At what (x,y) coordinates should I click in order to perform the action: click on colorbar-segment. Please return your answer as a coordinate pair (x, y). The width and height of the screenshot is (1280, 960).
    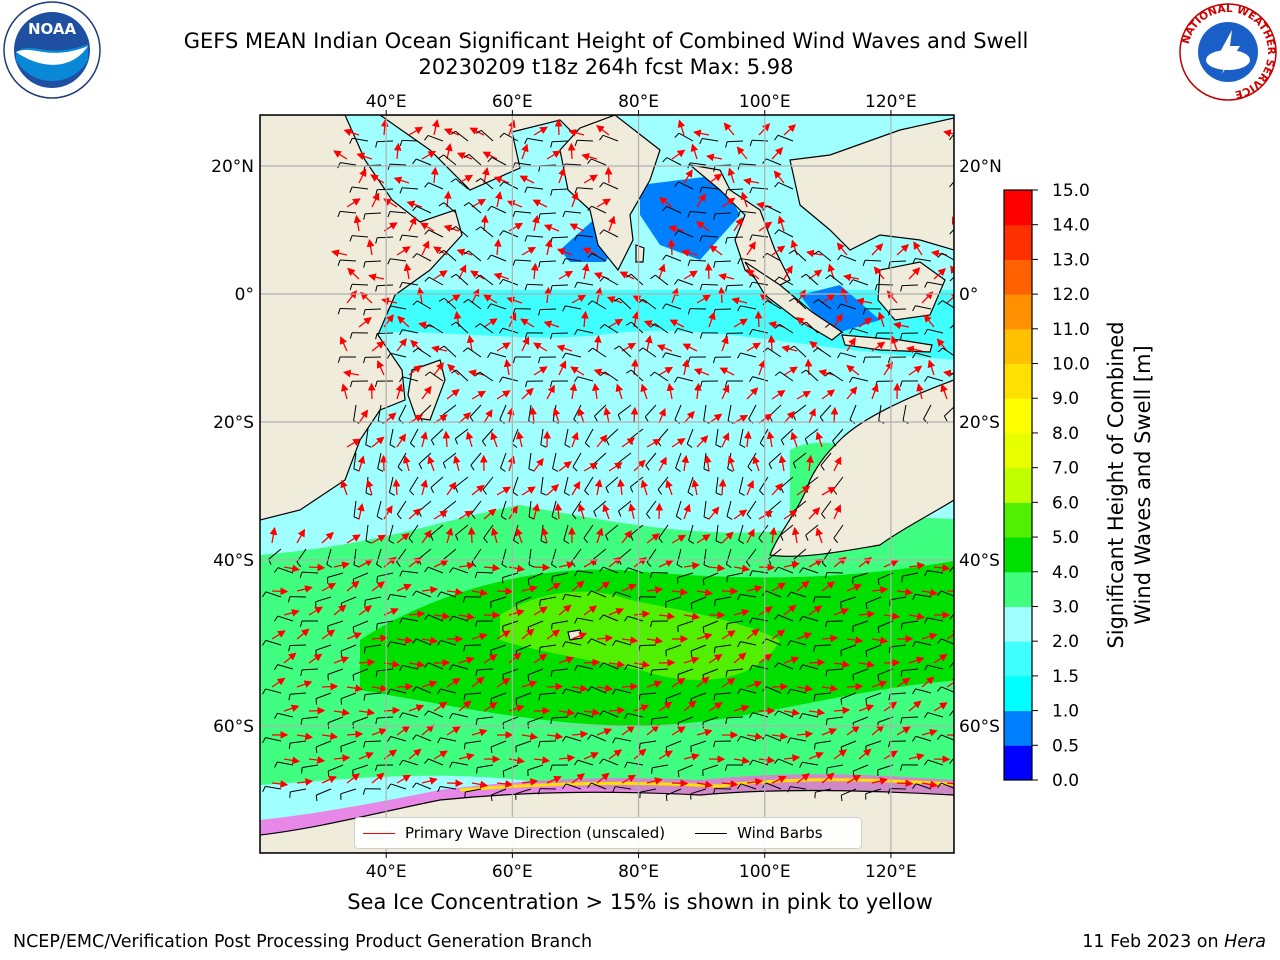
    Looking at the image, I should click on (1018, 520).